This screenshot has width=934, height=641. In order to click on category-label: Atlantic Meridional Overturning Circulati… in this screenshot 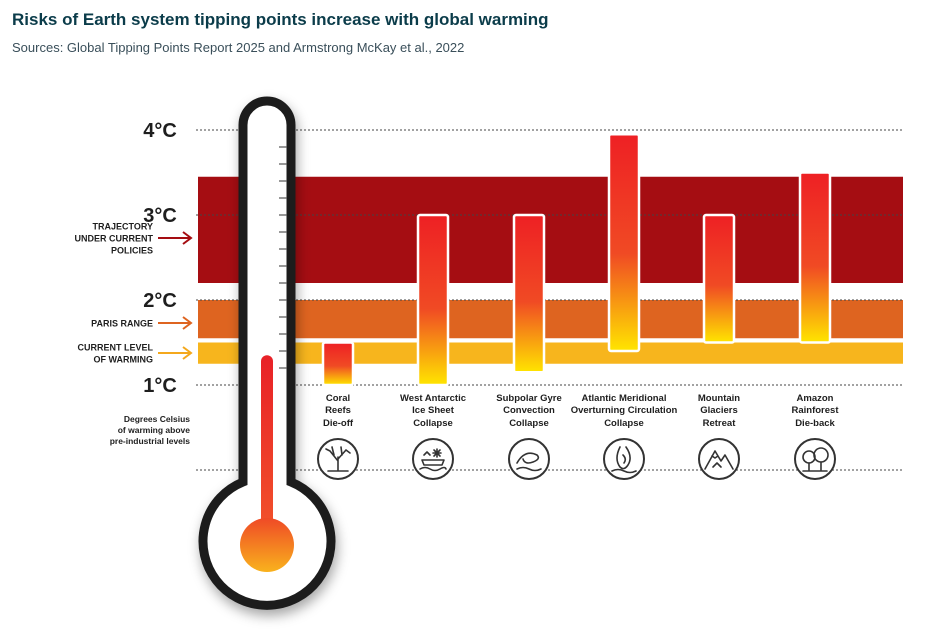, I will do `click(624, 404)`.